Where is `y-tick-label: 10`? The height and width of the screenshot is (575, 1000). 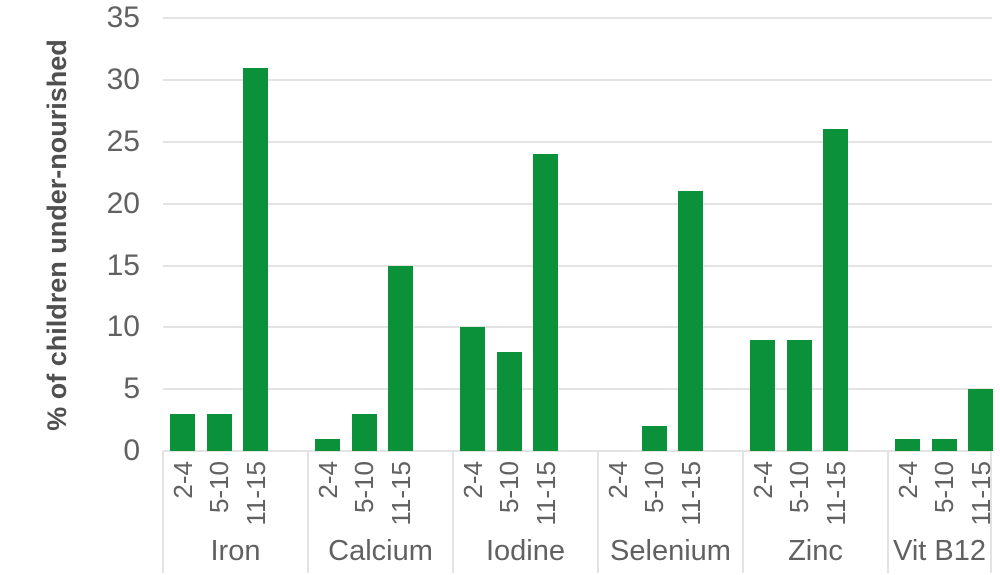
y-tick-label: 10 is located at coordinates (123, 327).